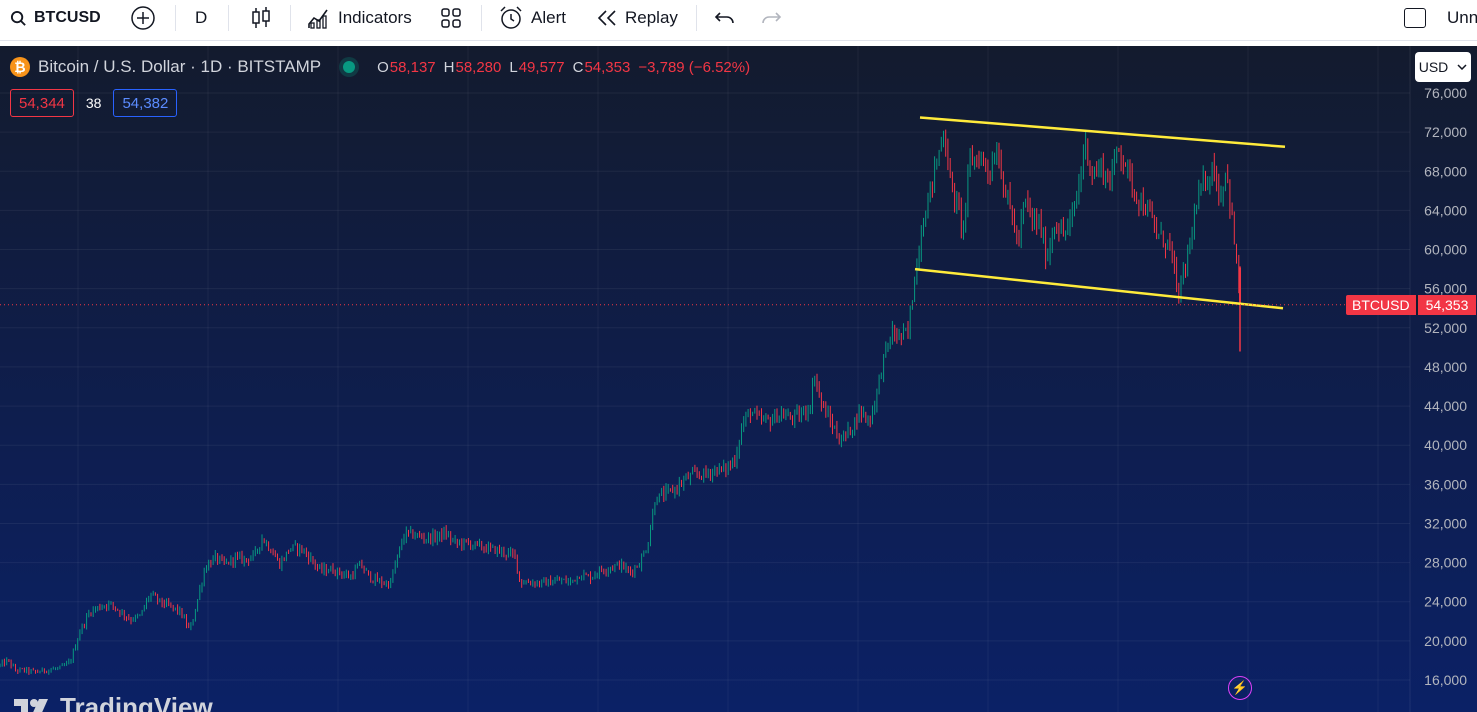 Image resolution: width=1477 pixels, height=712 pixels. What do you see at coordinates (606, 18) in the screenshot?
I see `rewind-icon` at bounding box center [606, 18].